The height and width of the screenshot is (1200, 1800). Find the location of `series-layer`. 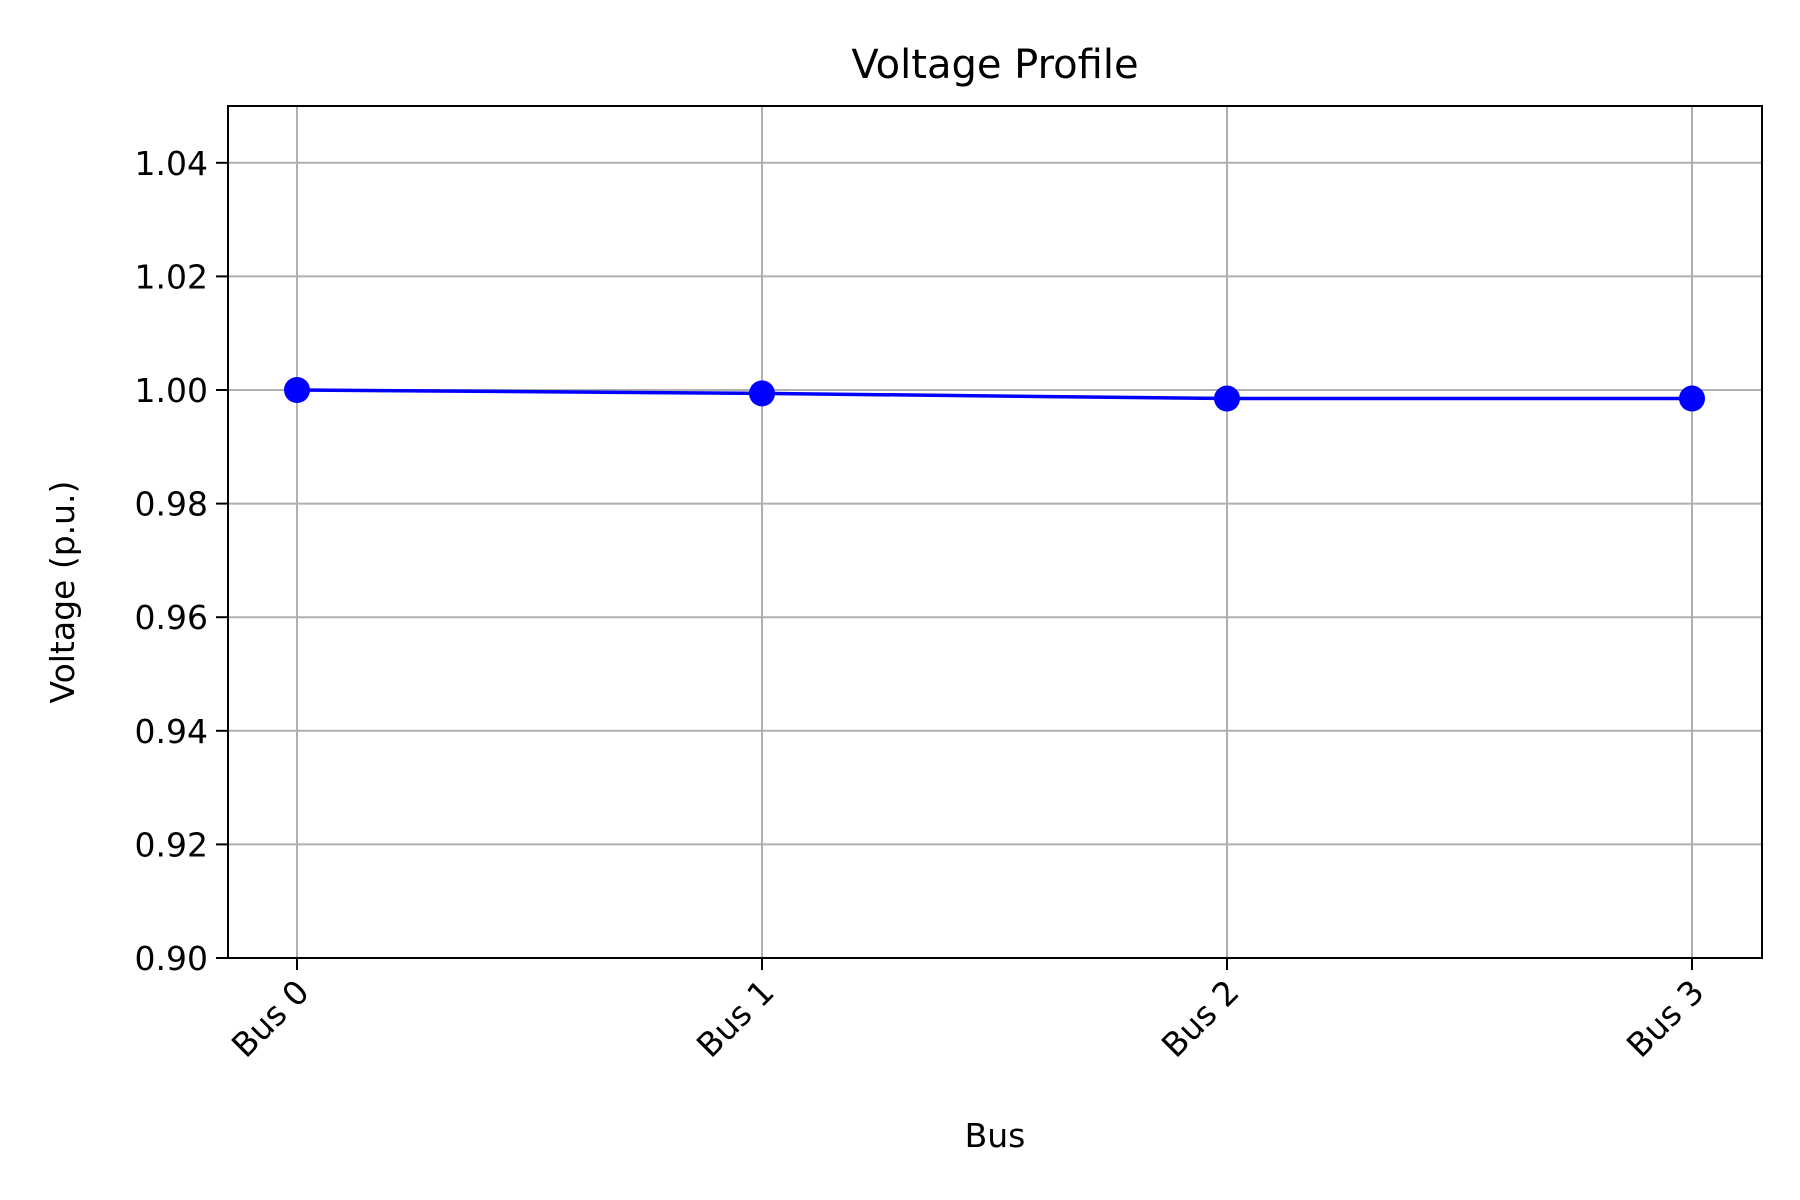

series-layer is located at coordinates (994, 394).